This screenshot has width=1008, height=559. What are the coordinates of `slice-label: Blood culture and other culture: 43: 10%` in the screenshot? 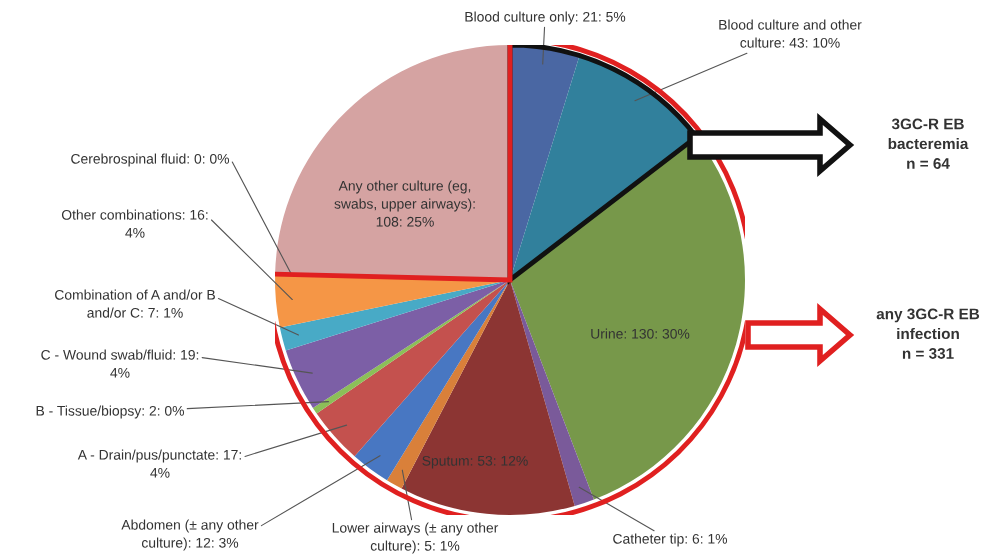 It's located at (790, 33).